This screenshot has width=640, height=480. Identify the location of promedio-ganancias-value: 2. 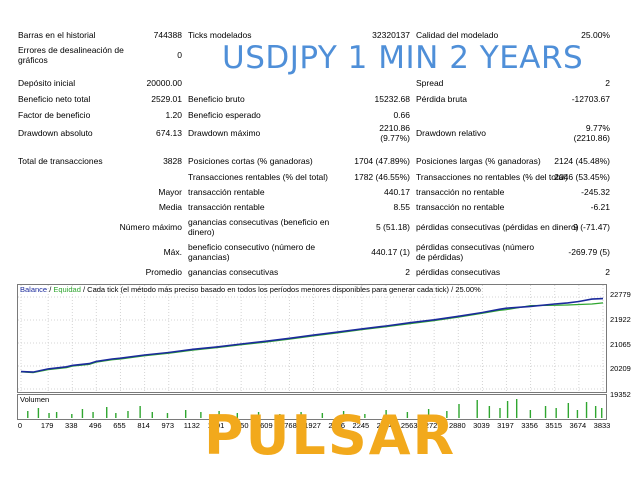
(407, 272).